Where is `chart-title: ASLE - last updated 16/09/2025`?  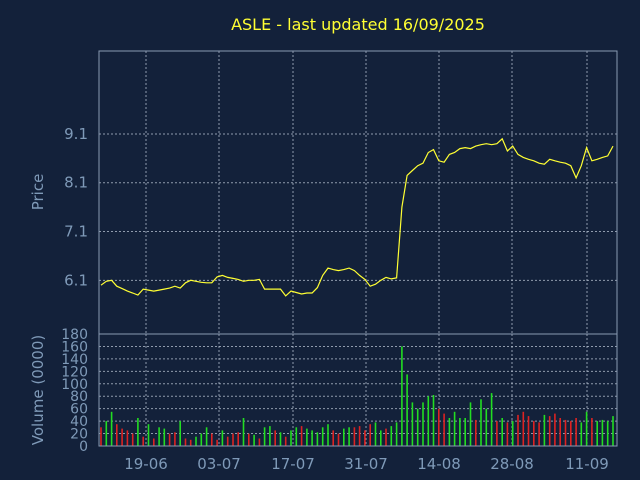
chart-title: ASLE - last updated 16/09/2025 is located at coordinates (358, 24).